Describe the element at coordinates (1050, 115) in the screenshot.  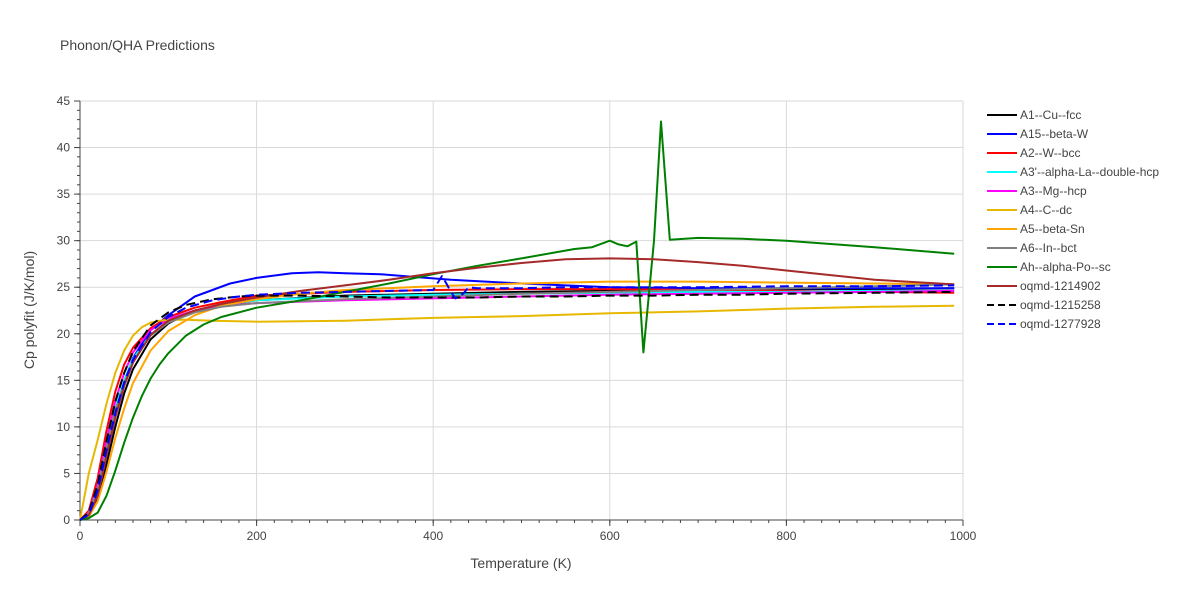
I see `legend-label: A1--Cu--fcc` at that location.